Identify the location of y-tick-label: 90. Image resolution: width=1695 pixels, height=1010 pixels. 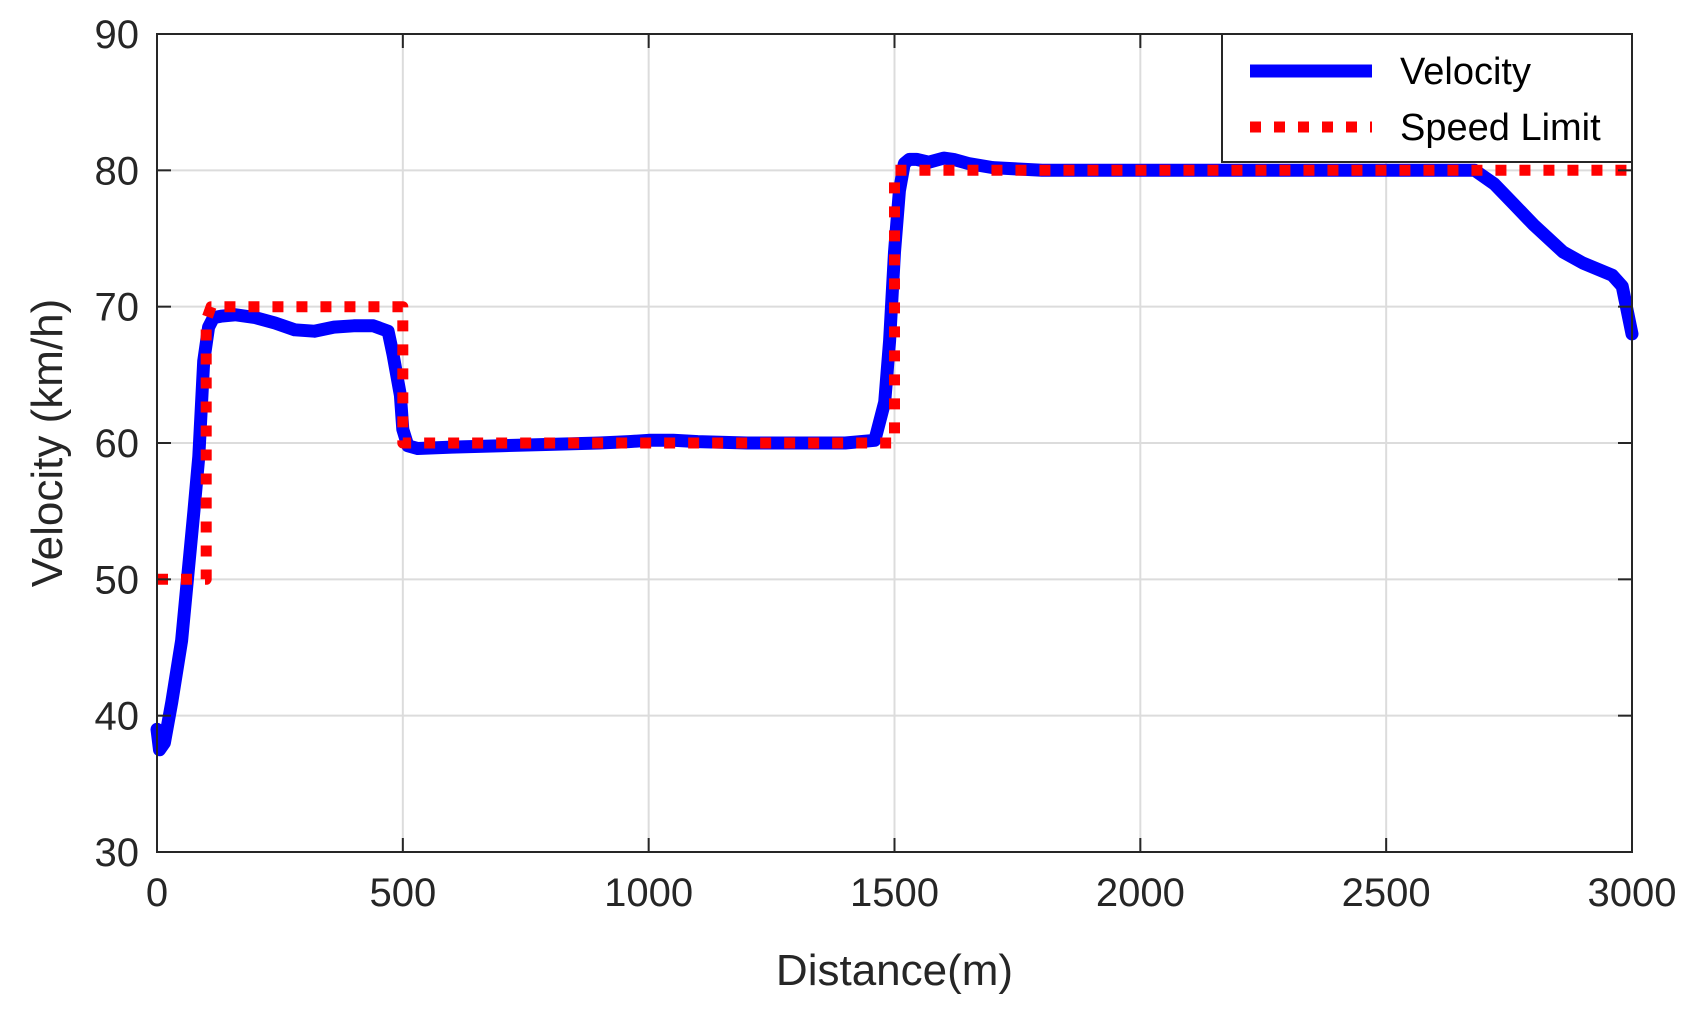
(117, 35).